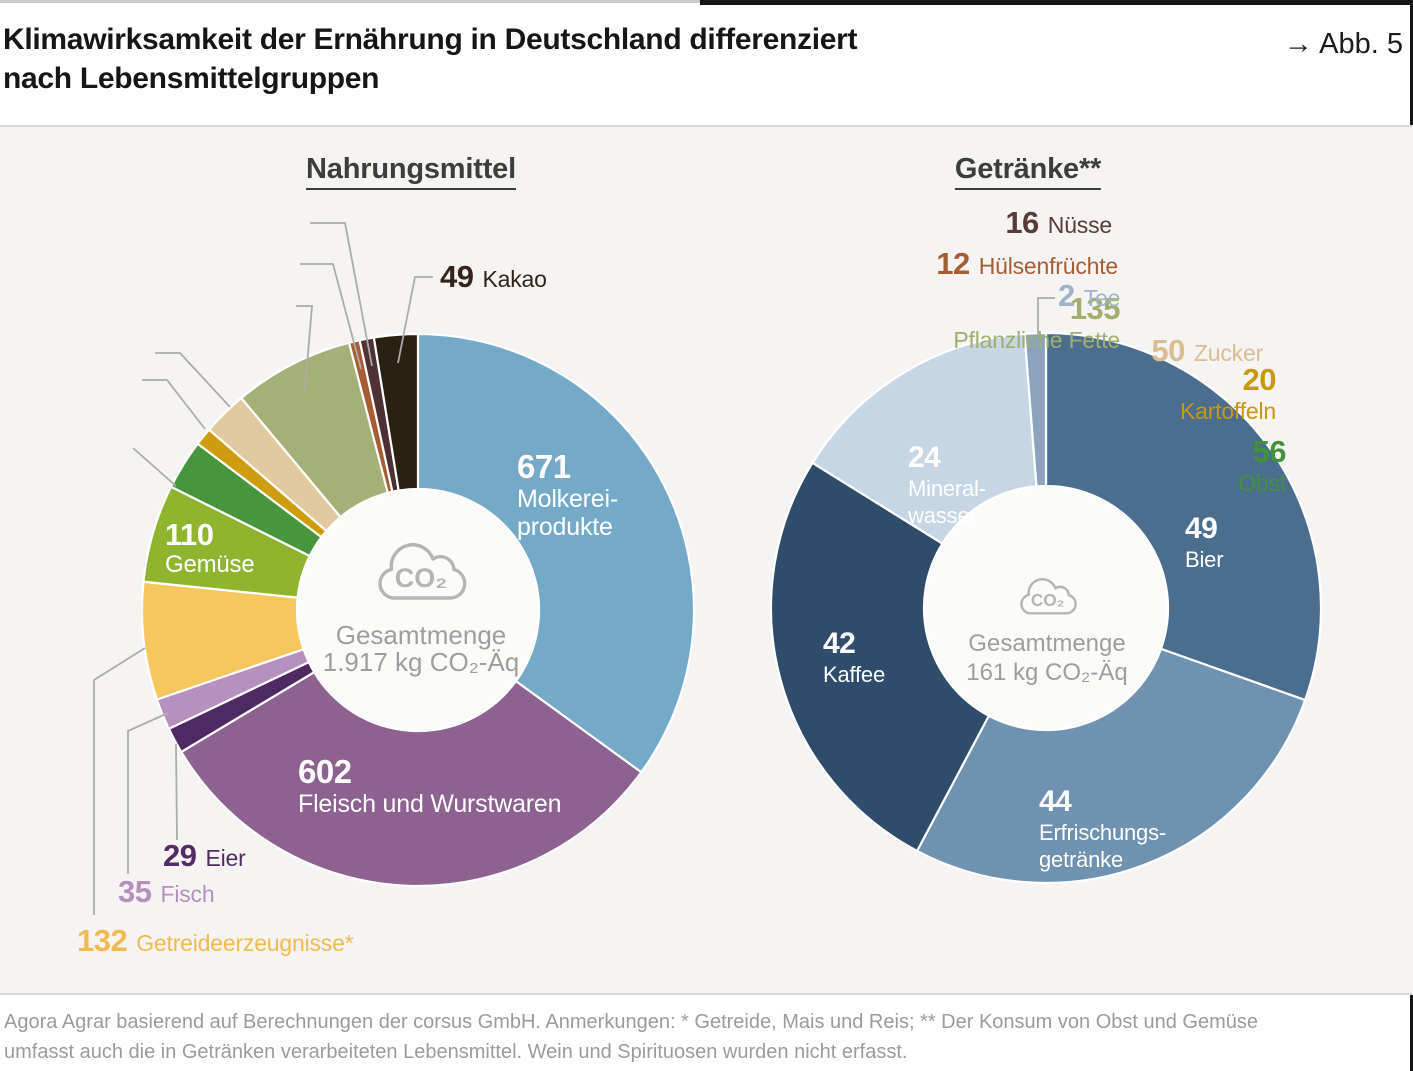  I want to click on segment-label-kakao: 49 Kakao, so click(493, 277).